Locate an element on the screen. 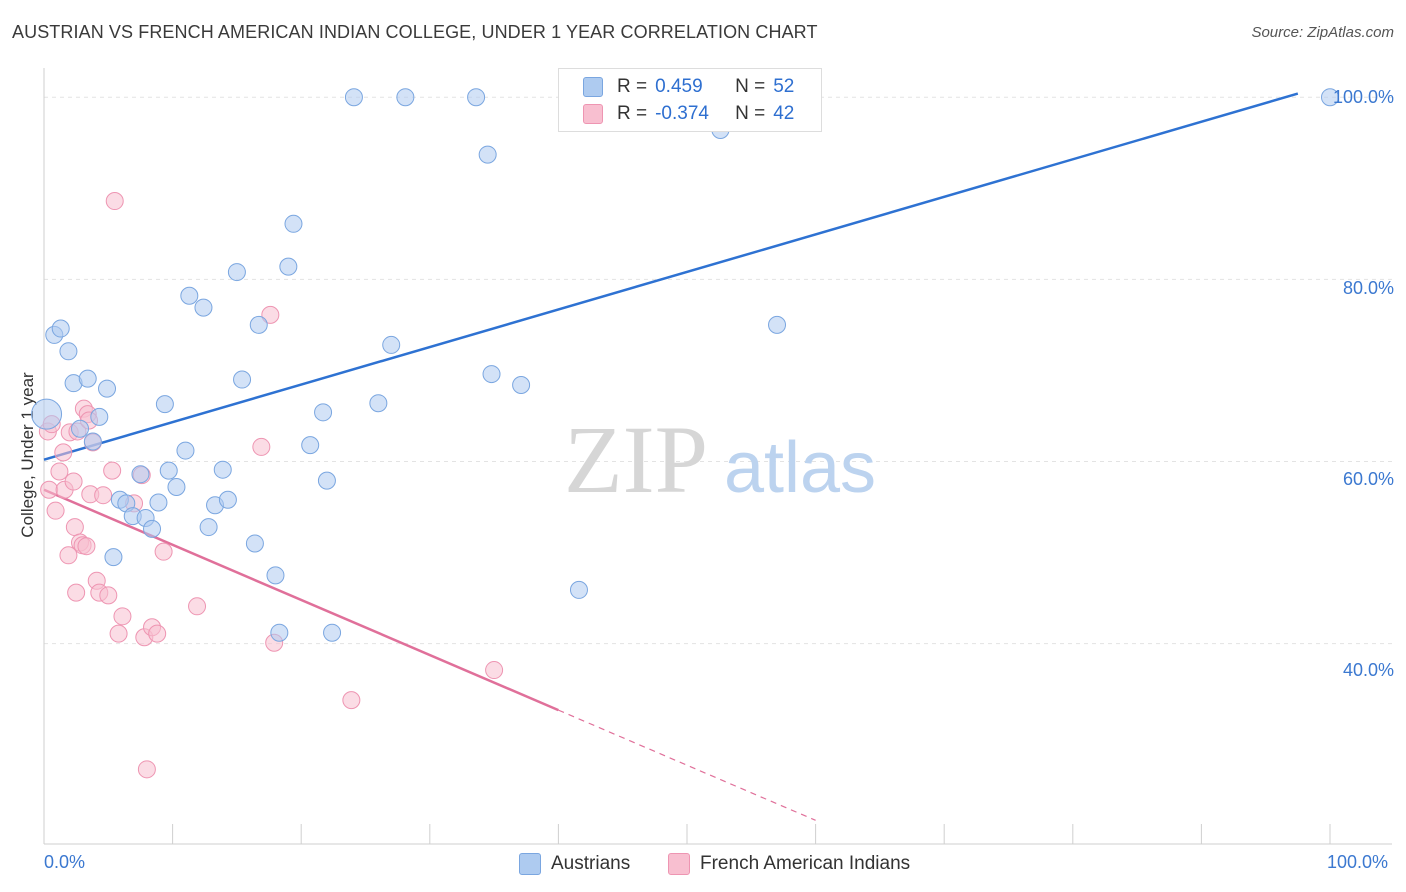  legend-item-austrians: Austrians is located at coordinates (574, 864).